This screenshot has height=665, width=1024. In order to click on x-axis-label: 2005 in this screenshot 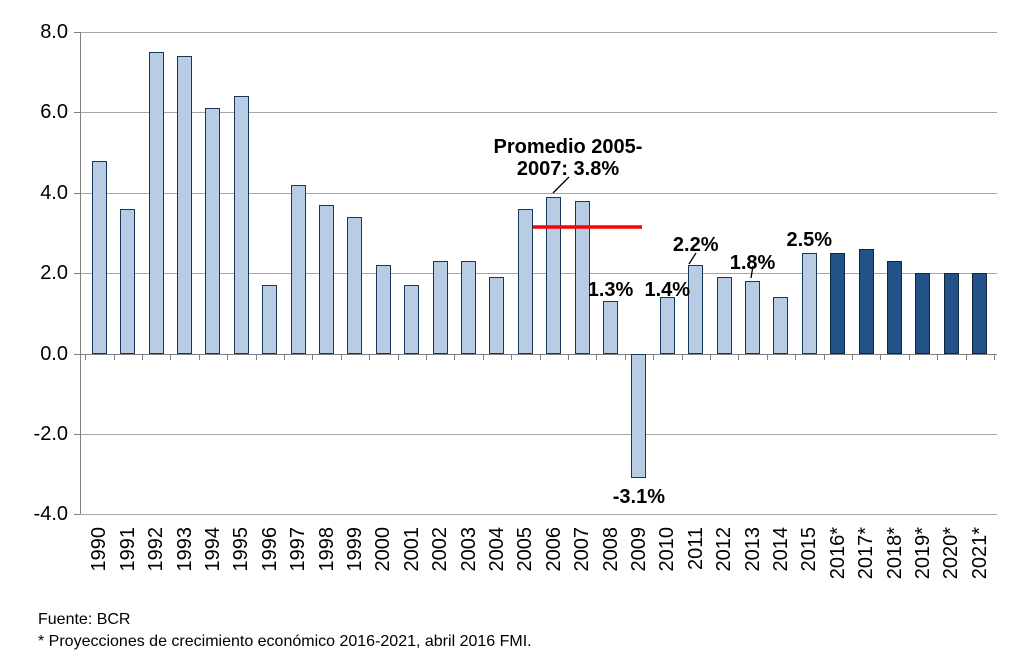, I will do `click(525, 549)`.